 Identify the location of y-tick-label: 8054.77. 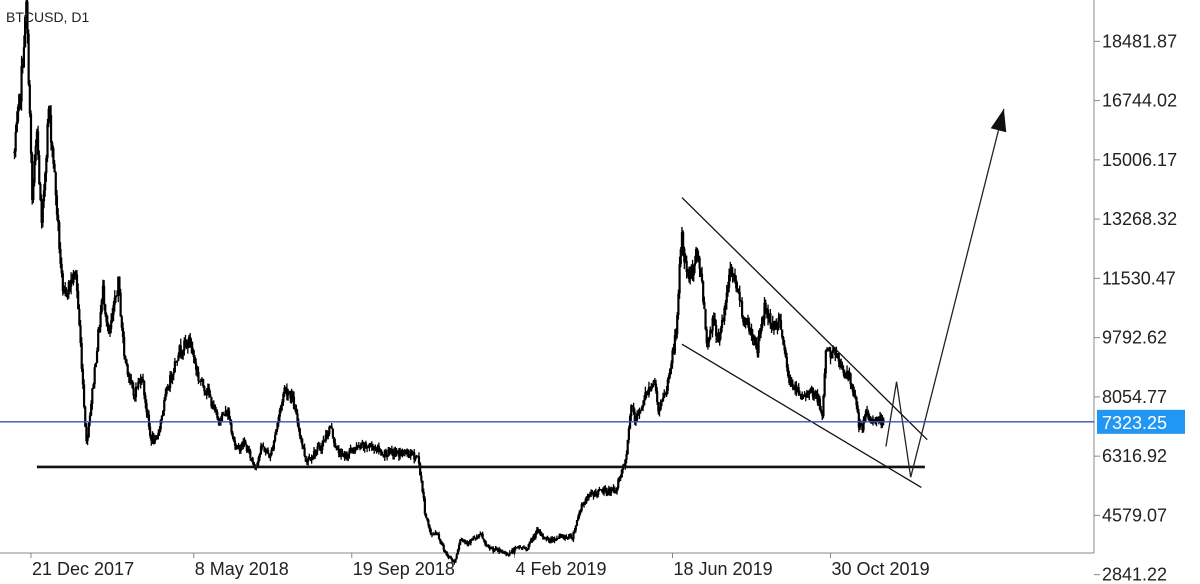
(1134, 397).